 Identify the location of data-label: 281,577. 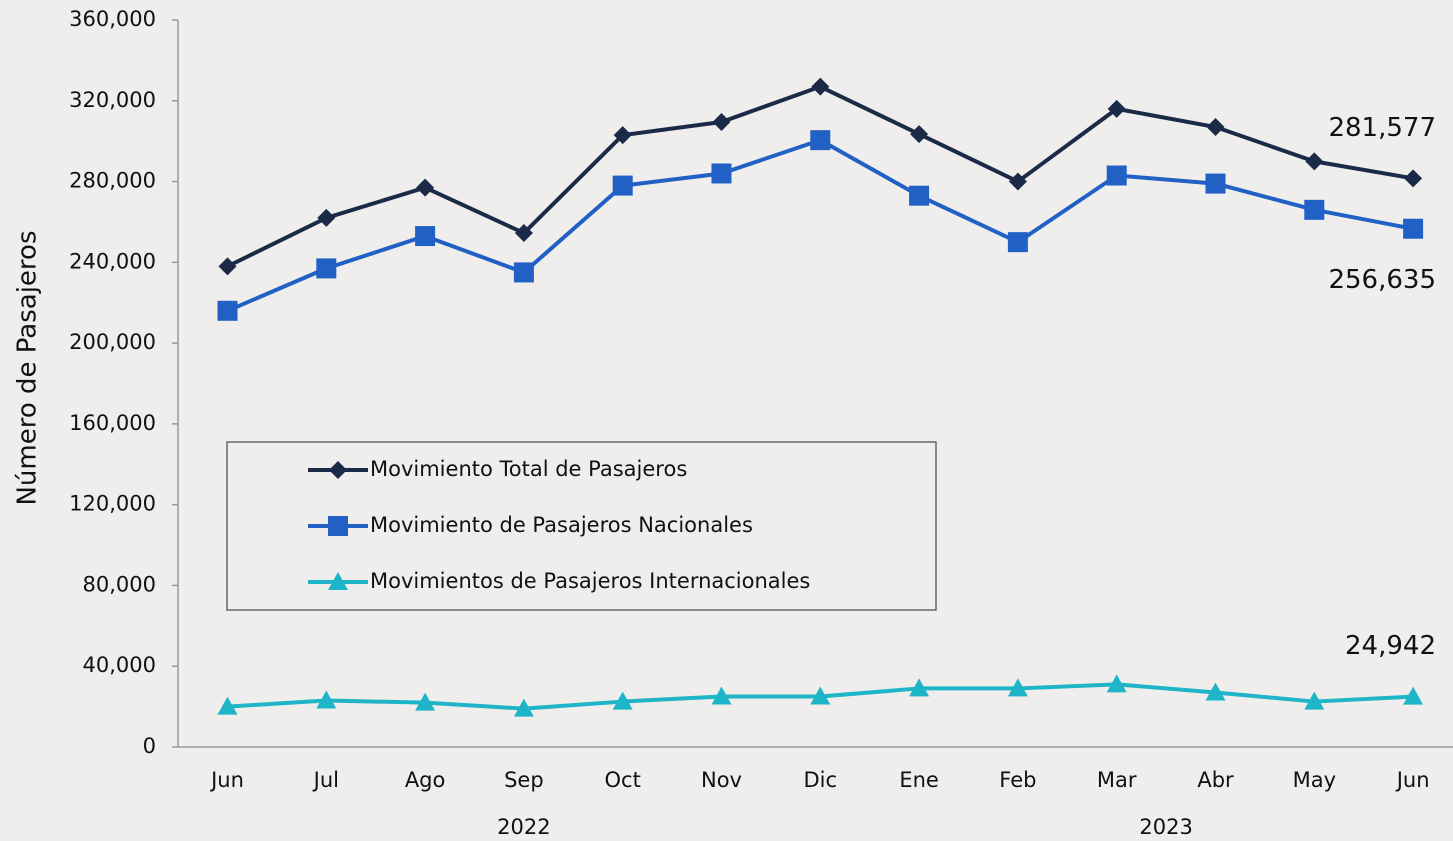
(1382, 128).